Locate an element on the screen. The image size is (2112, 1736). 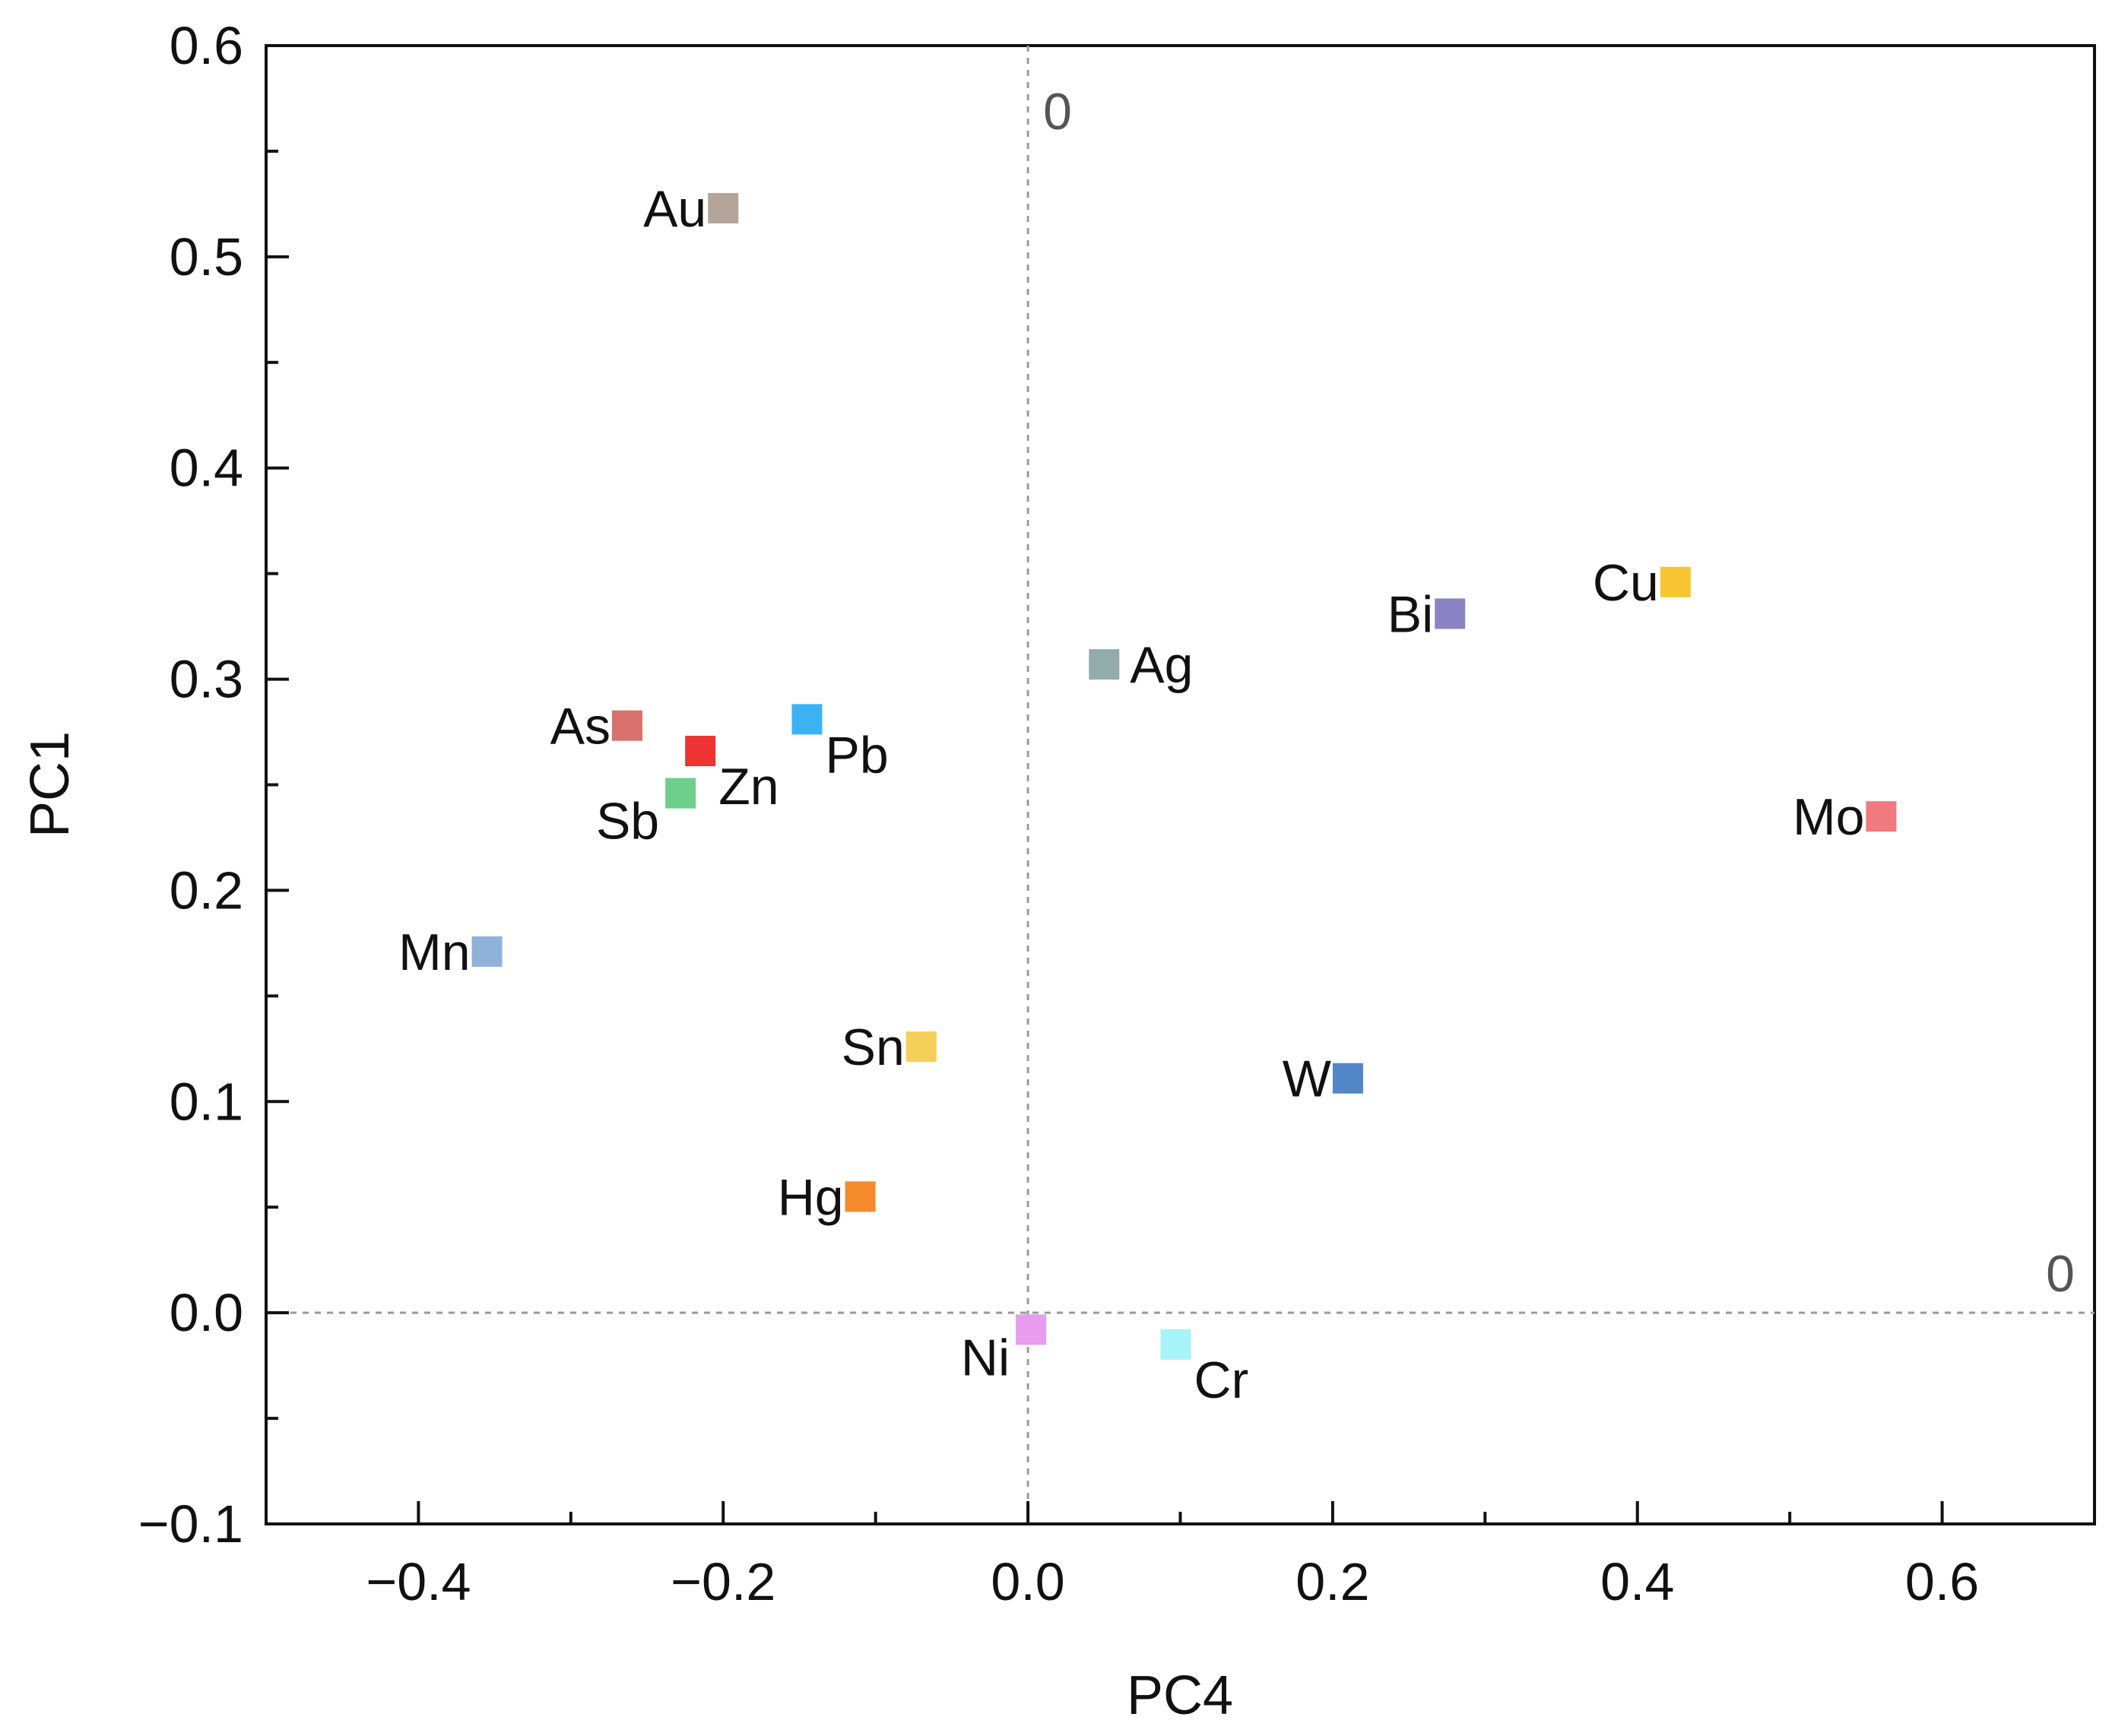
point-bi: Bi is located at coordinates (1427, 614).